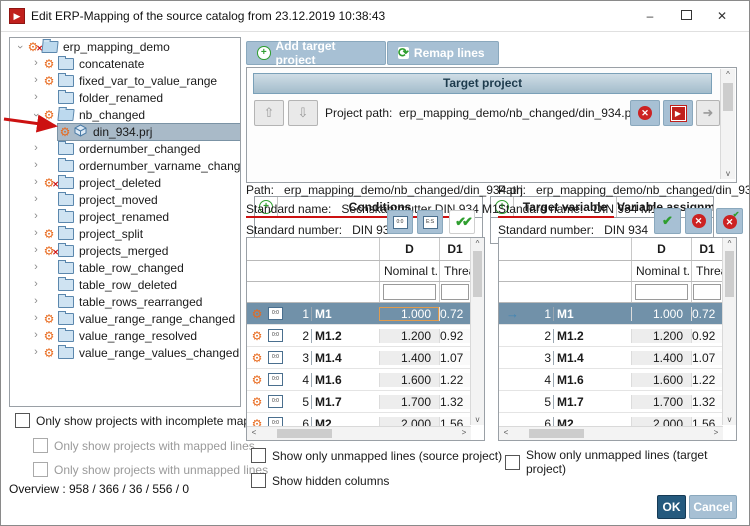  I want to click on tree-item-project_renamed: › project_renamed, so click(125, 217).